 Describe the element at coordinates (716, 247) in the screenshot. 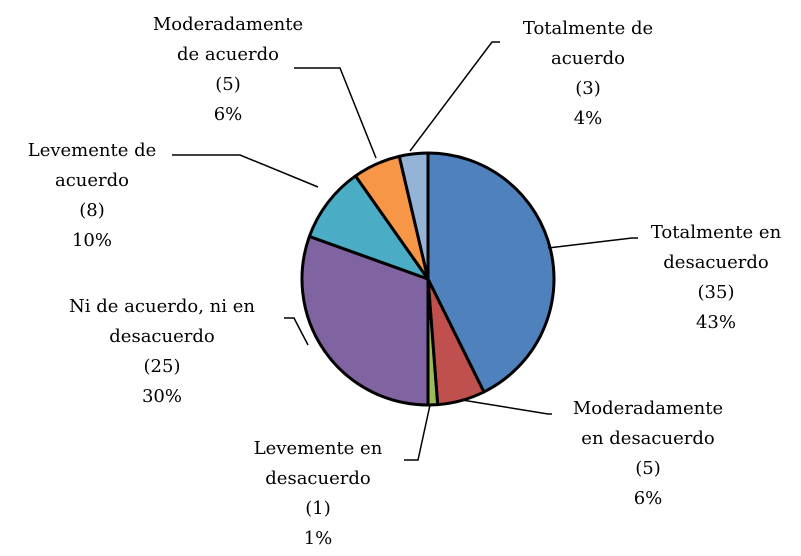

I see `category-label: Totalmente en desacuerdo` at that location.